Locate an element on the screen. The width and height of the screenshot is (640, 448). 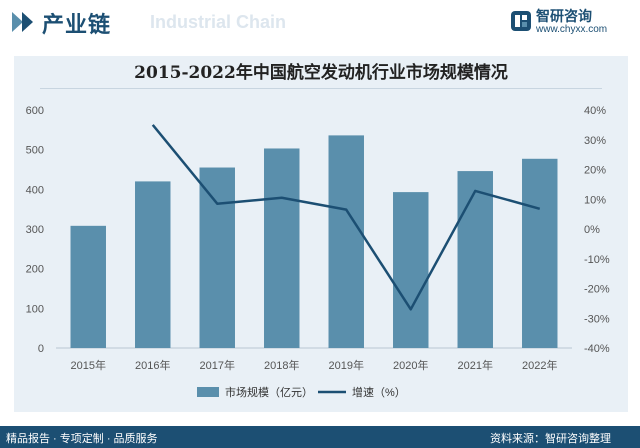
left-tick-label: 0 is located at coordinates (41, 349).